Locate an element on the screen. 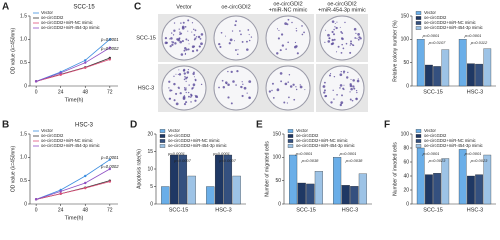 This screenshot has width=500, height=240. y-tick-label: 10 is located at coordinates (150, 169).